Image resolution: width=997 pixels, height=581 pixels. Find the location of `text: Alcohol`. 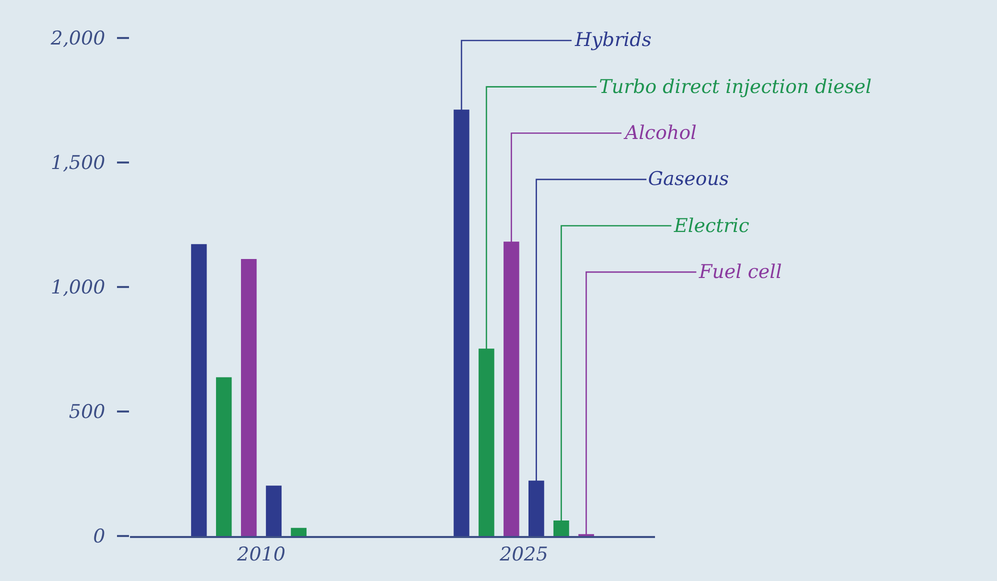

text: Alcohol is located at coordinates (660, 133).